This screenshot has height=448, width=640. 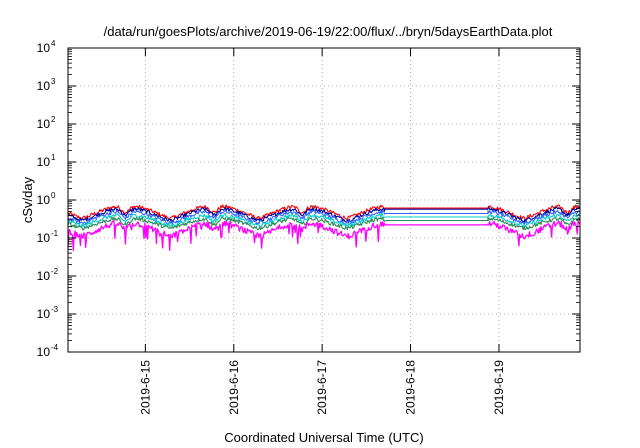 I want to click on x-tick-label: 2019-6-15, so click(x=145, y=387).